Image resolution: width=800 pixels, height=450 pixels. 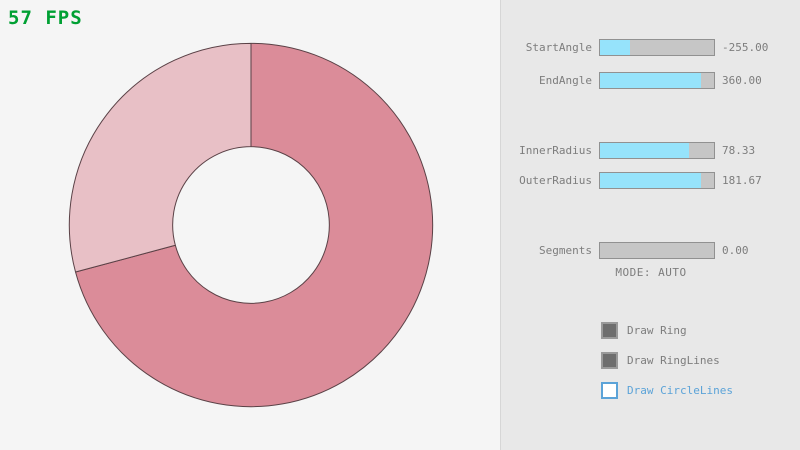 What do you see at coordinates (680, 390) in the screenshot?
I see `checkbox-label-draw-circlelines: Draw CircleLines` at bounding box center [680, 390].